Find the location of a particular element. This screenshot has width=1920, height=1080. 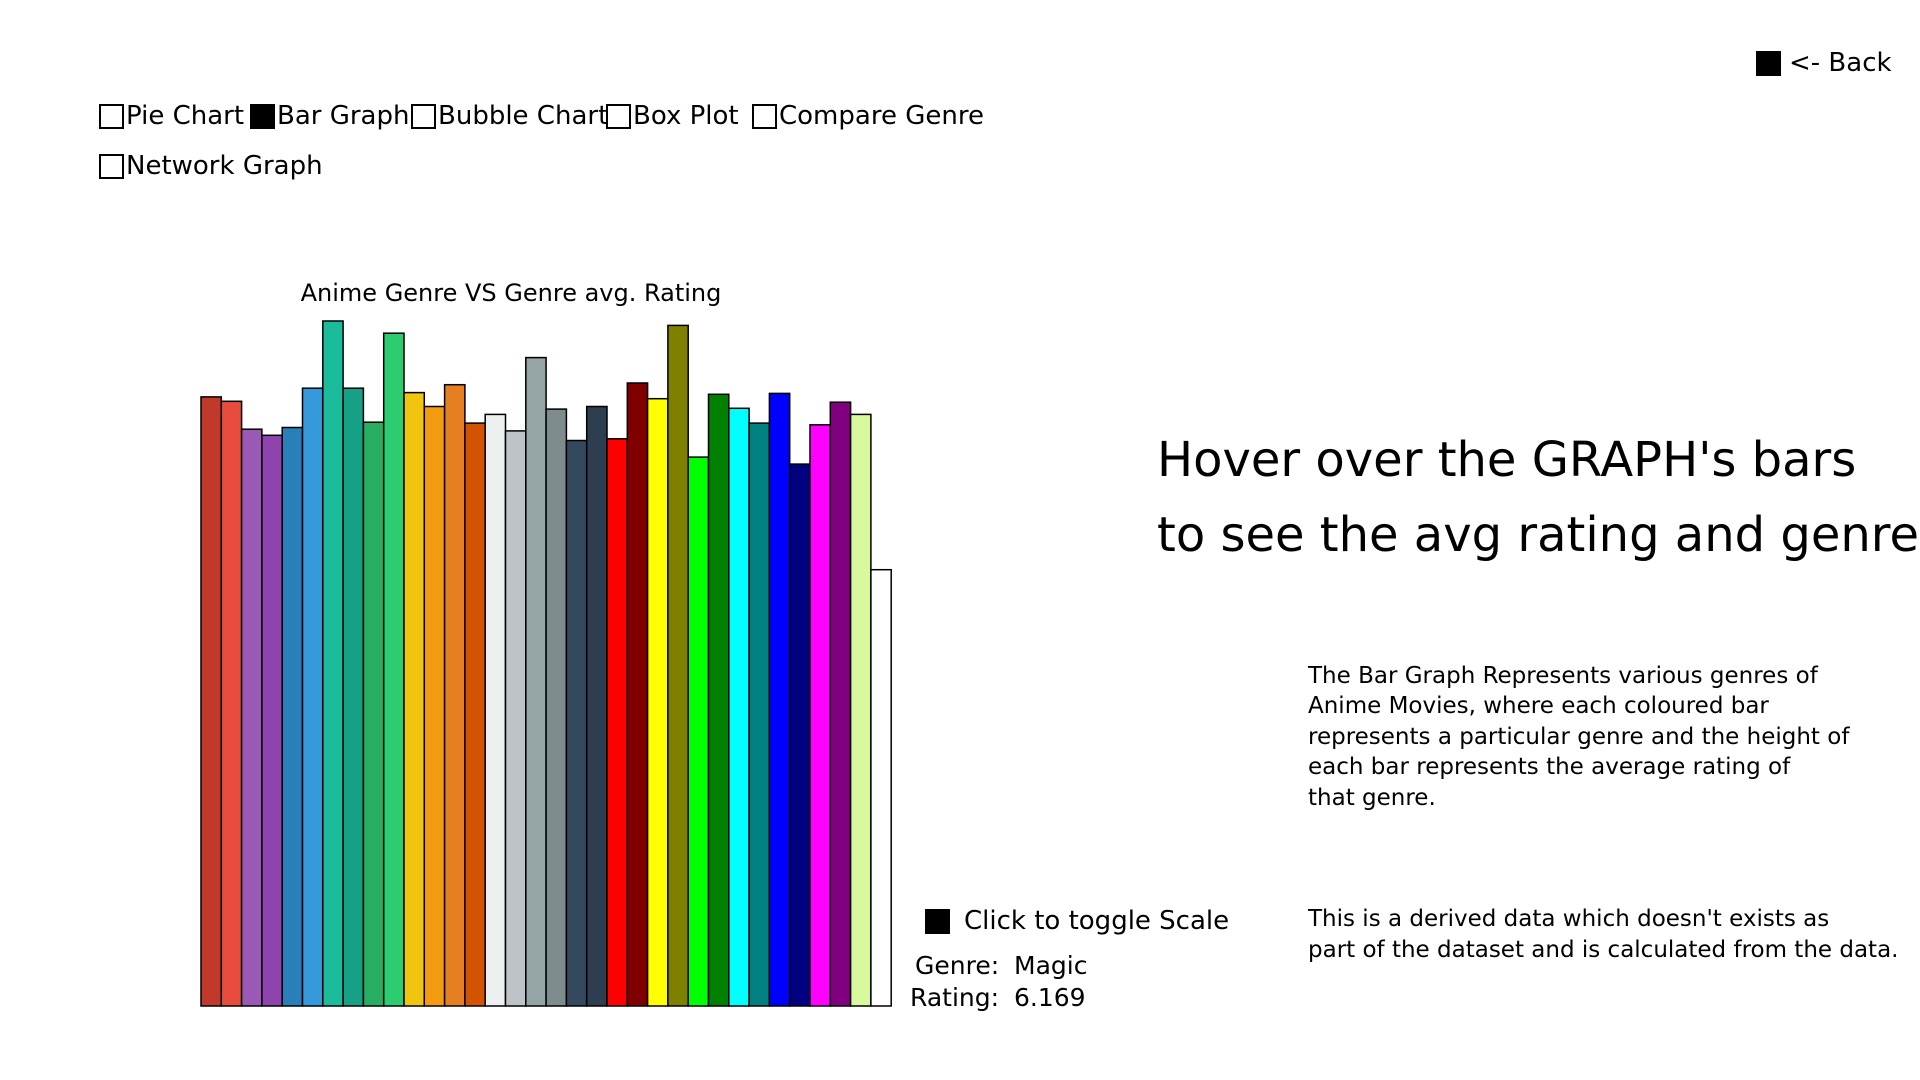

checkbox-network-graph is located at coordinates (111, 166).